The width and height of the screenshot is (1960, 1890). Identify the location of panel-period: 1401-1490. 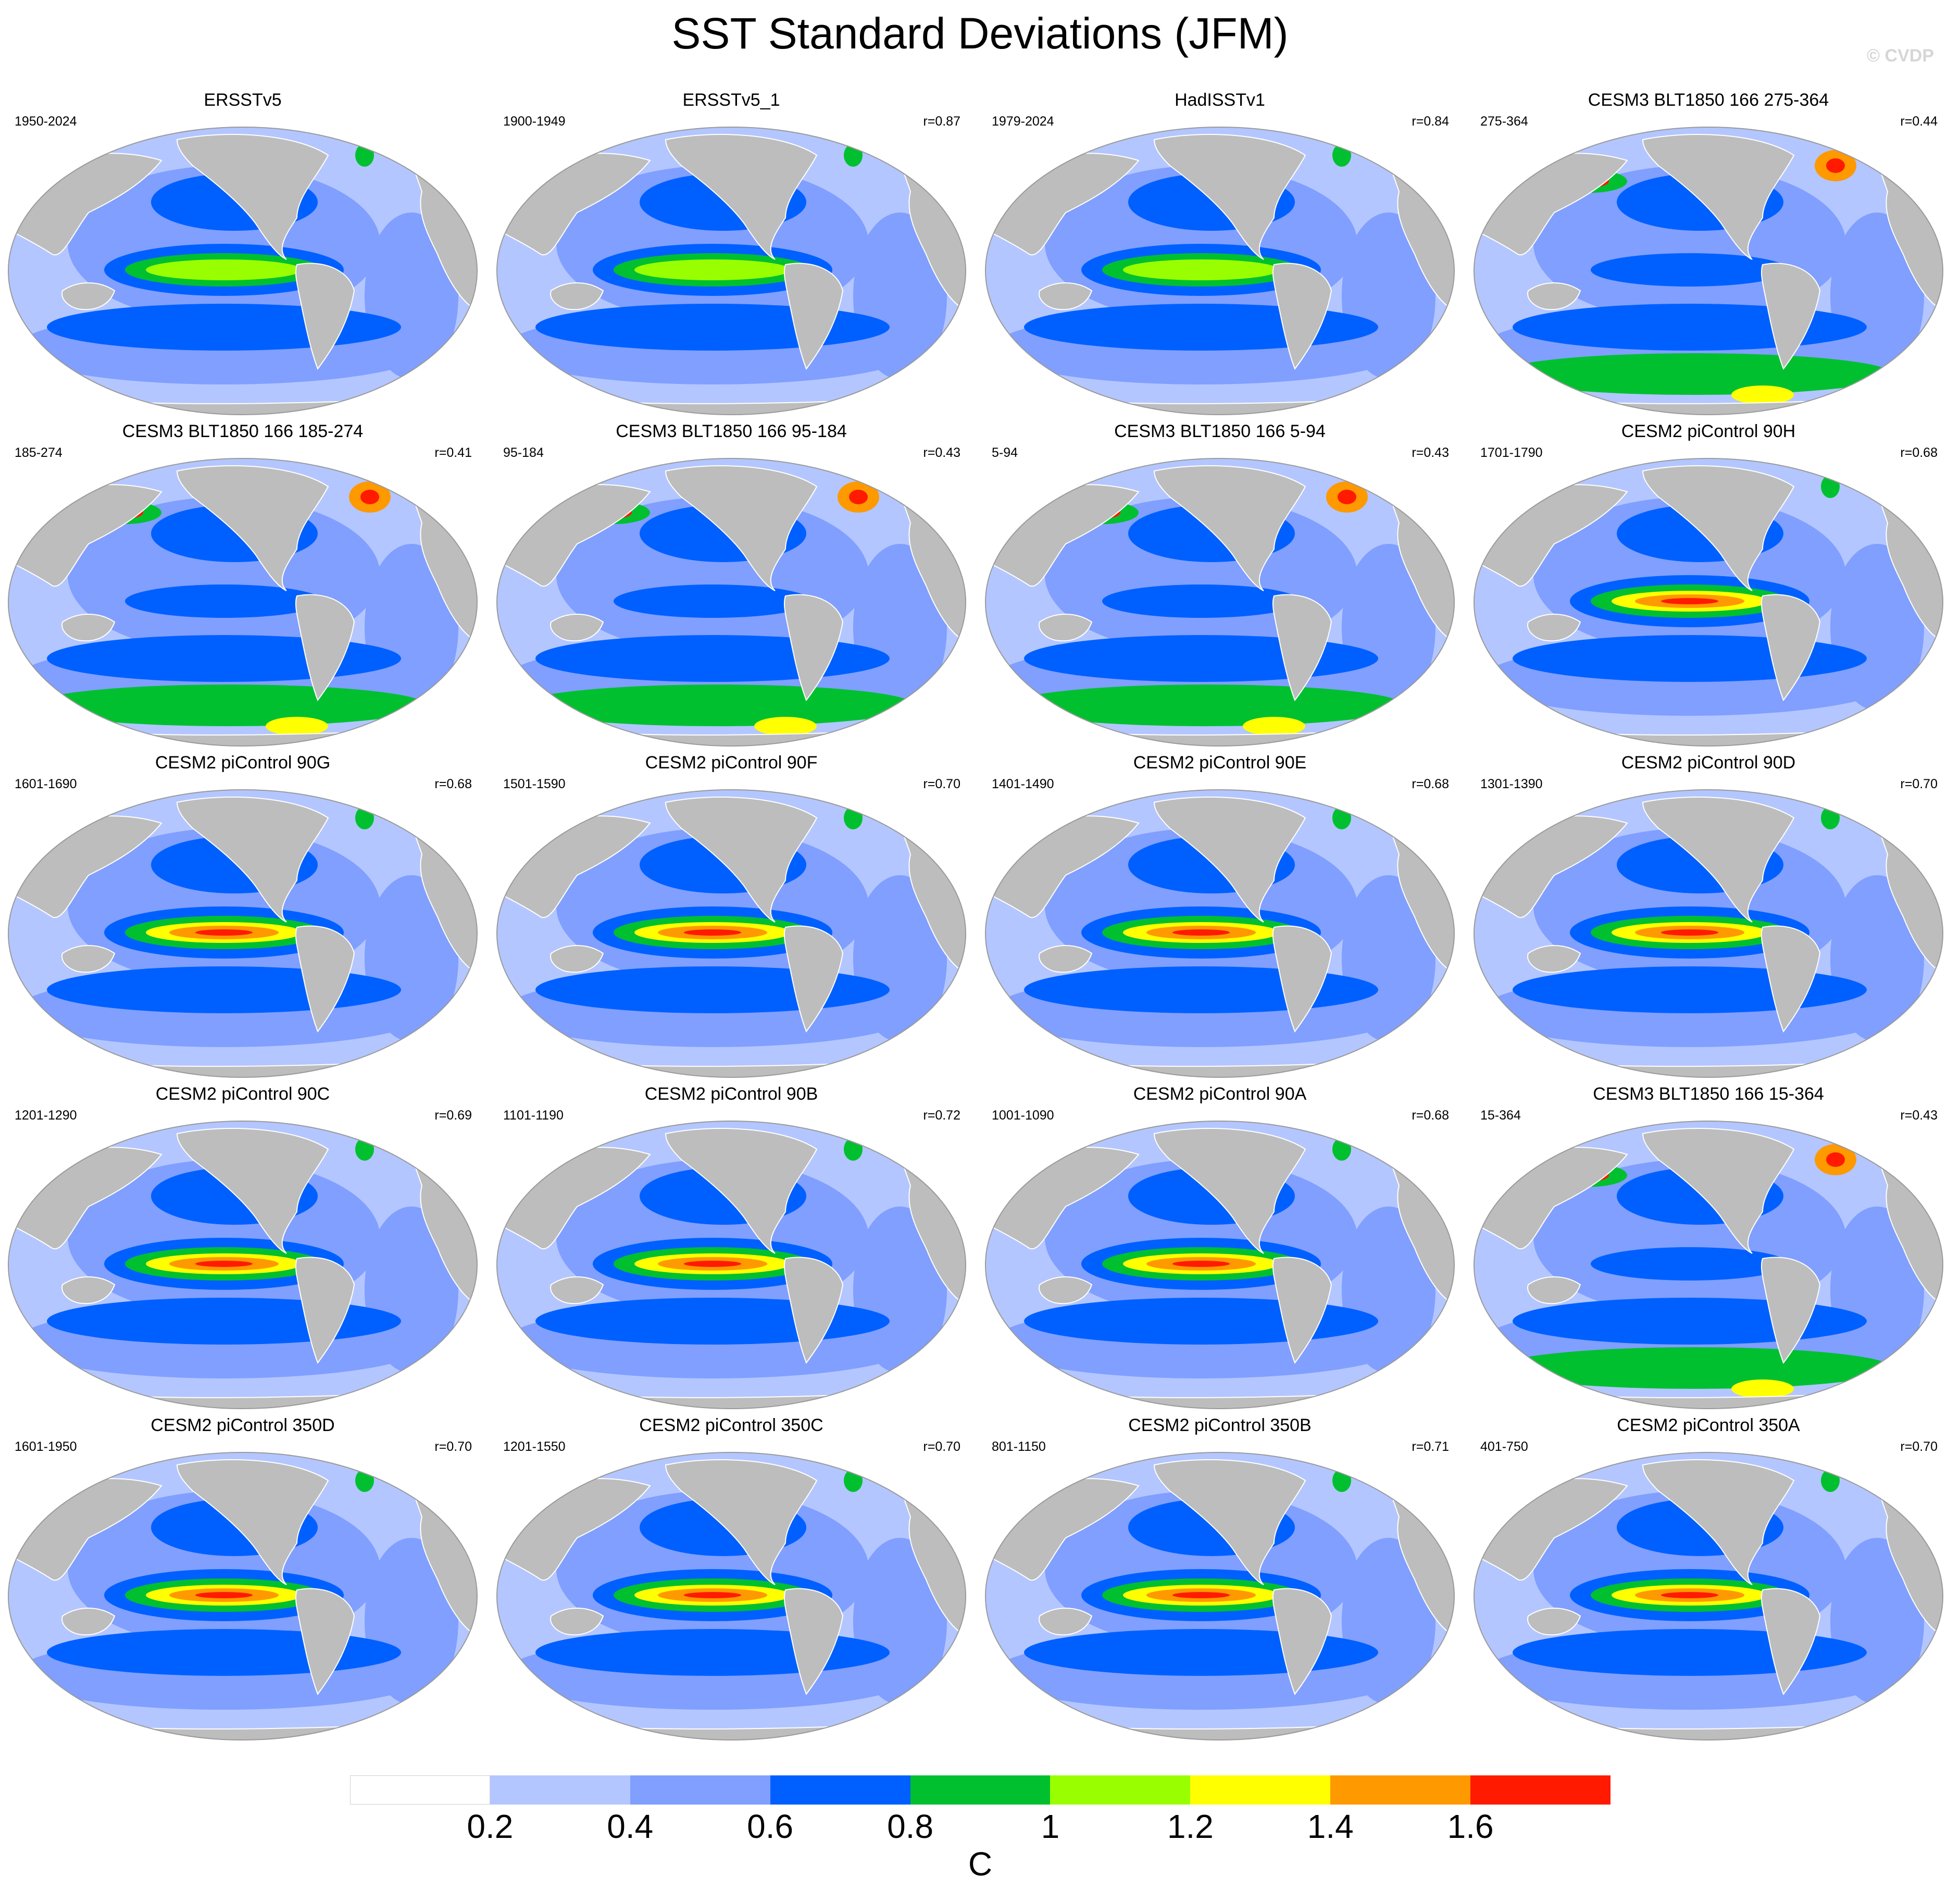
(1023, 784).